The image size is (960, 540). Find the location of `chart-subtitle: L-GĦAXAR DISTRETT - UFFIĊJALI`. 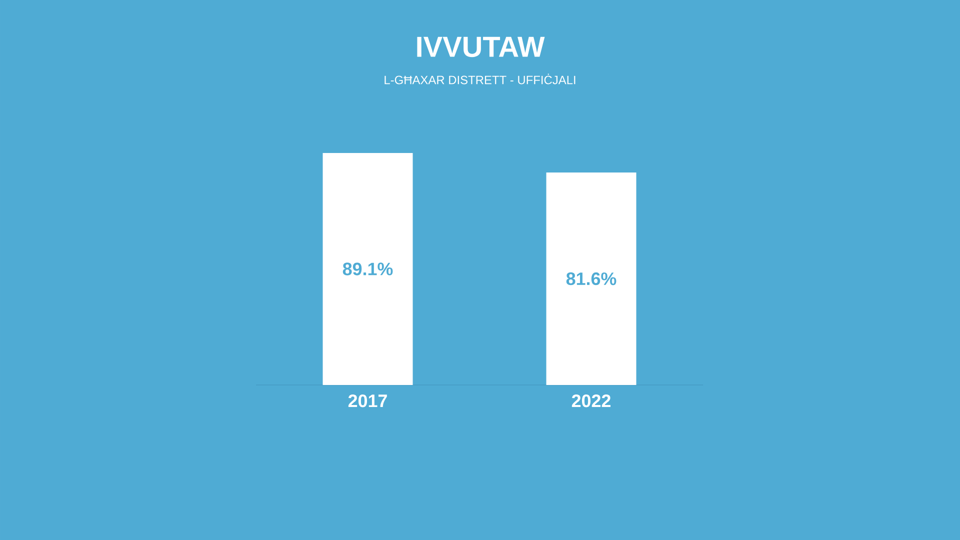

chart-subtitle: L-GĦAXAR DISTRETT - UFFIĊJALI is located at coordinates (480, 79).